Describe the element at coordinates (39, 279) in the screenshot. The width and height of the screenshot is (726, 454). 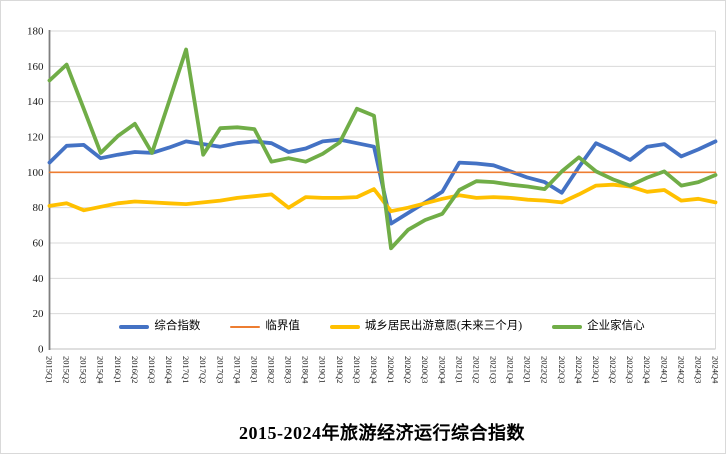
I see `y-tick-label: 40` at that location.